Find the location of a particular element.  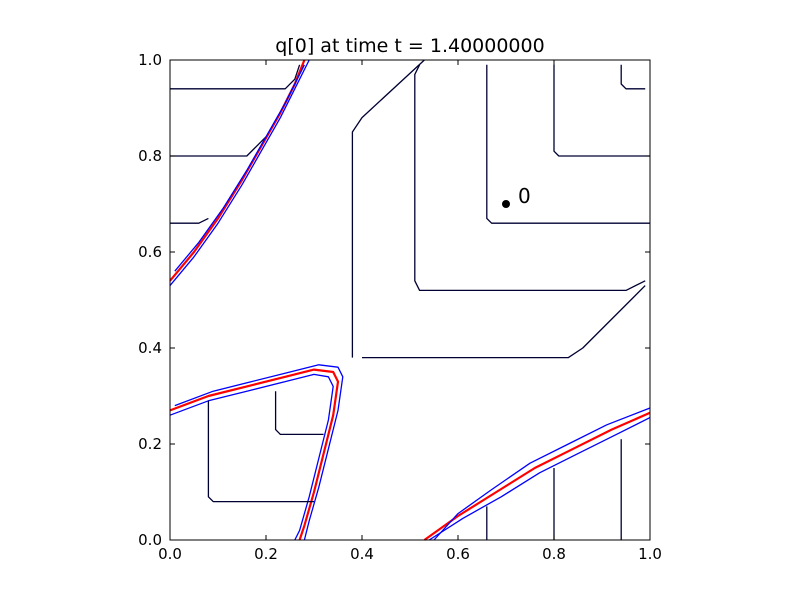

annotation-label: 0 is located at coordinates (524, 196).